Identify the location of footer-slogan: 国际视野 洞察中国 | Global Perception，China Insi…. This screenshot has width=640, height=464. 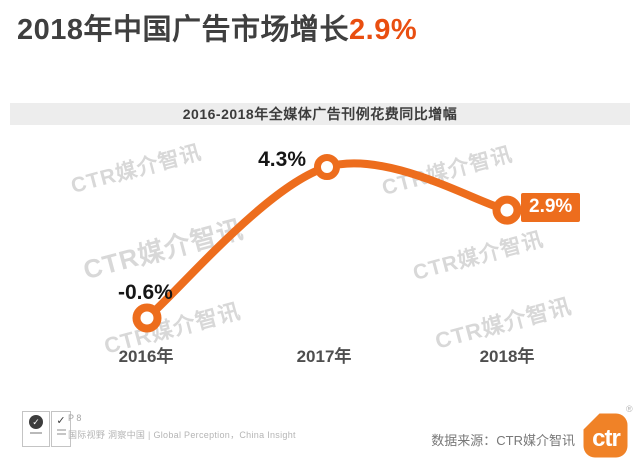
(182, 435).